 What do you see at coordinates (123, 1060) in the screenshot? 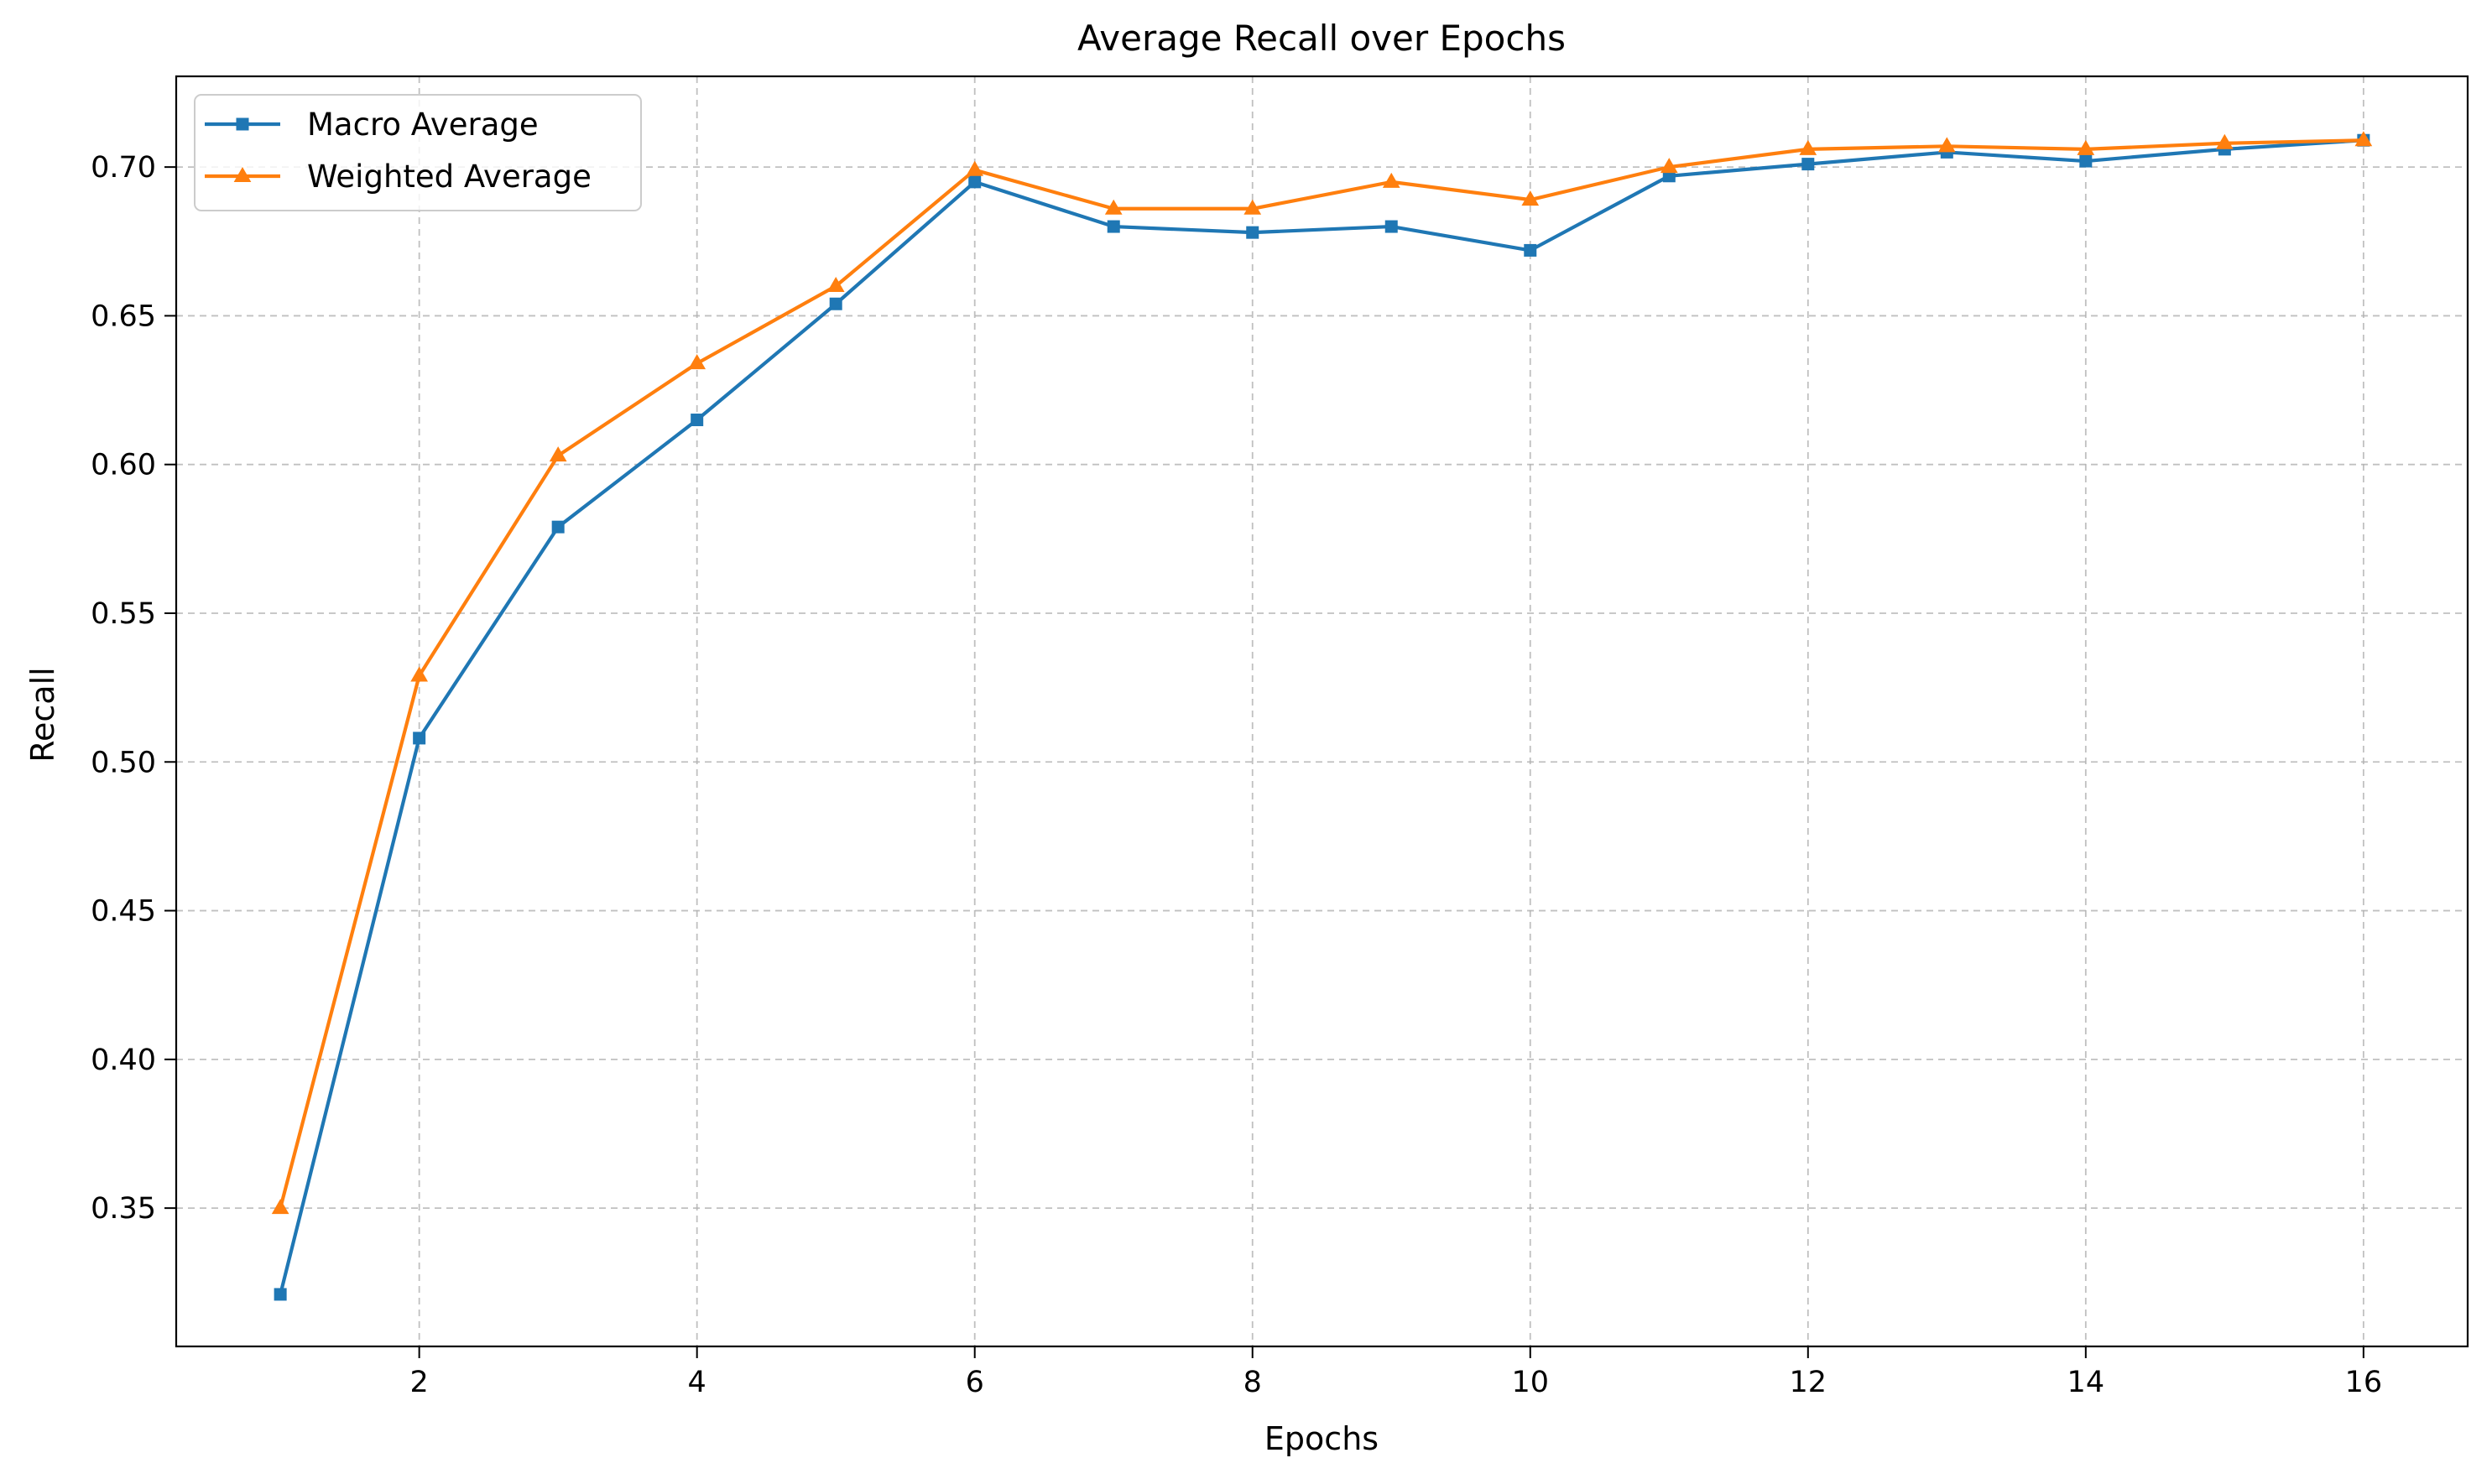
I see `y-tick-label: 0.40` at bounding box center [123, 1060].